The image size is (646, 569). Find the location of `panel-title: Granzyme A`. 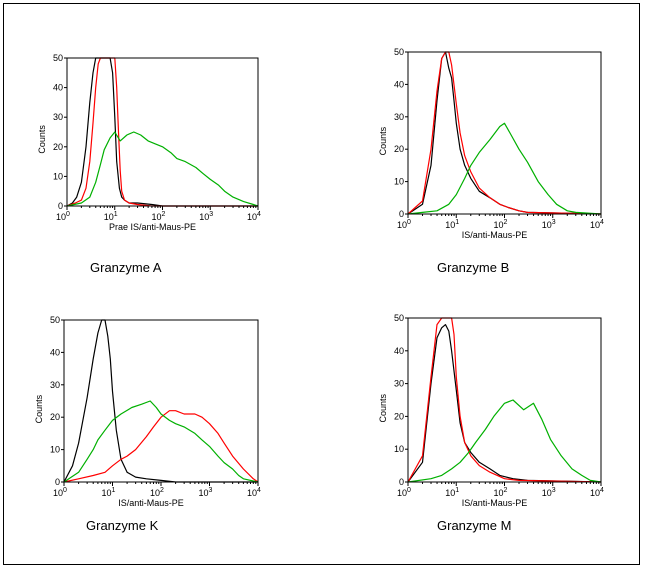

panel-title: Granzyme A is located at coordinates (126, 267).